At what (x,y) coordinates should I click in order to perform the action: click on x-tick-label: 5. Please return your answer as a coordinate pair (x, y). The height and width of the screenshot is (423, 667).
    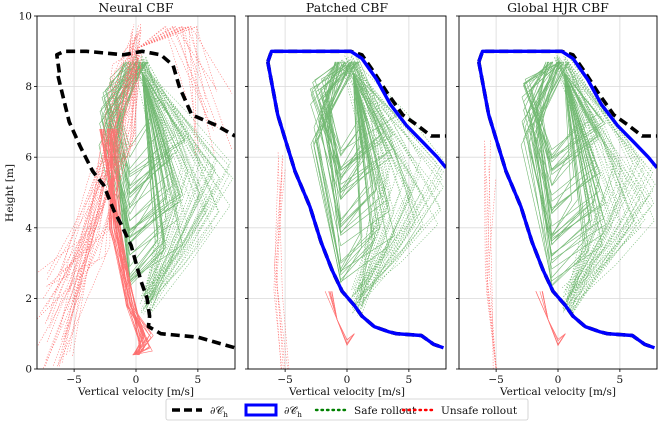
    Looking at the image, I should click on (198, 380).